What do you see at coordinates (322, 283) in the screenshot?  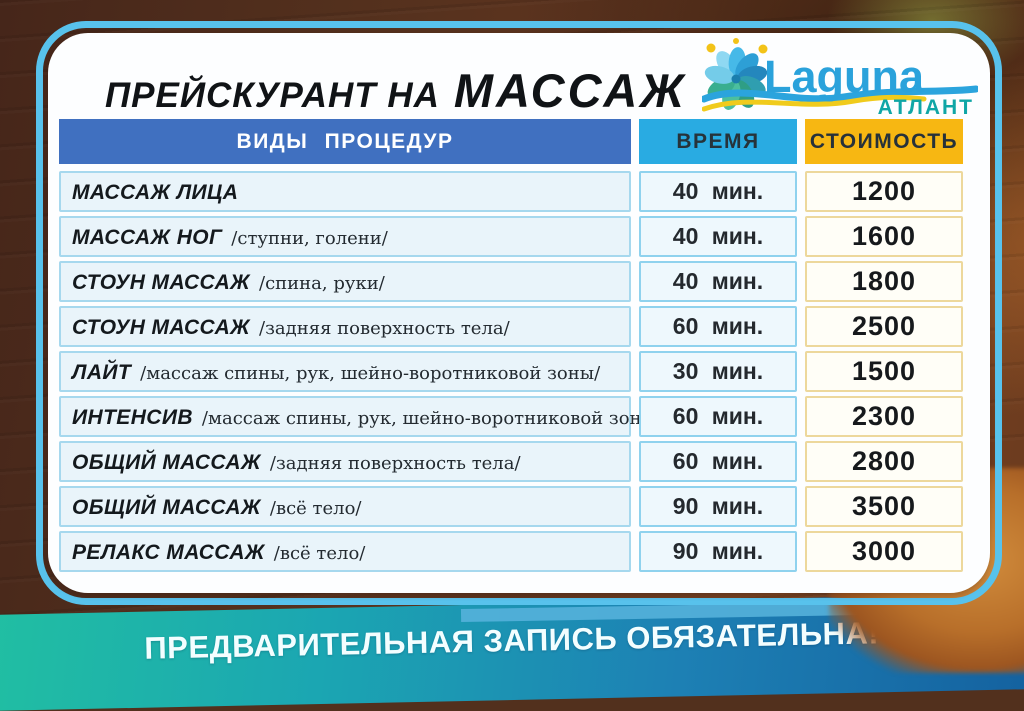 I see `service-desc: /спина, руки/` at bounding box center [322, 283].